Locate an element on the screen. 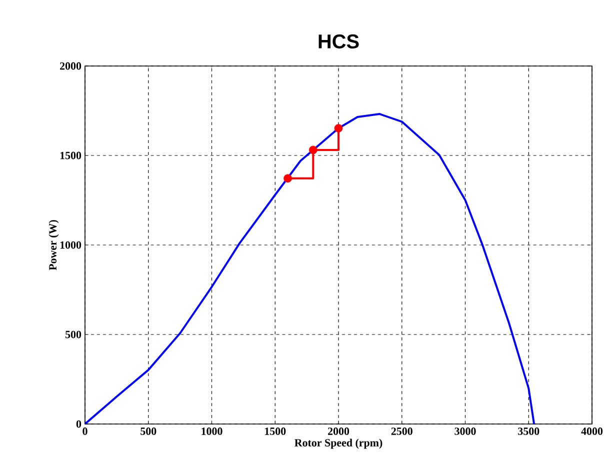  x-tick-label: 2000 is located at coordinates (339, 431).